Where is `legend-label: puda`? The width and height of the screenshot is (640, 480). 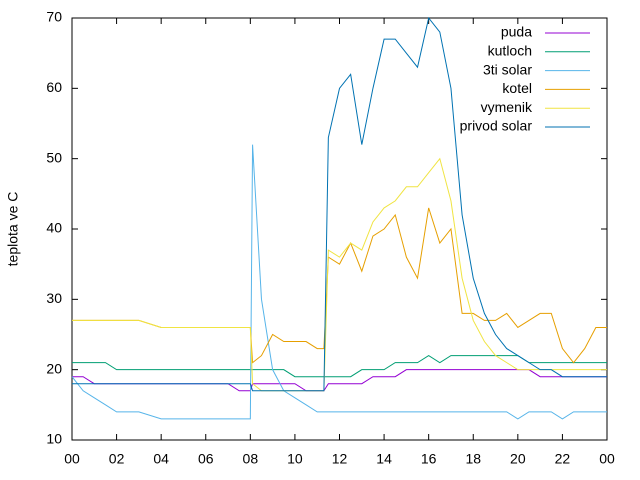
legend-label: puda is located at coordinates (516, 32).